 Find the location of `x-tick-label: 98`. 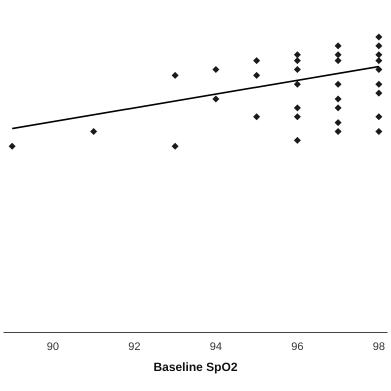

x-tick-label: 98 is located at coordinates (378, 347).